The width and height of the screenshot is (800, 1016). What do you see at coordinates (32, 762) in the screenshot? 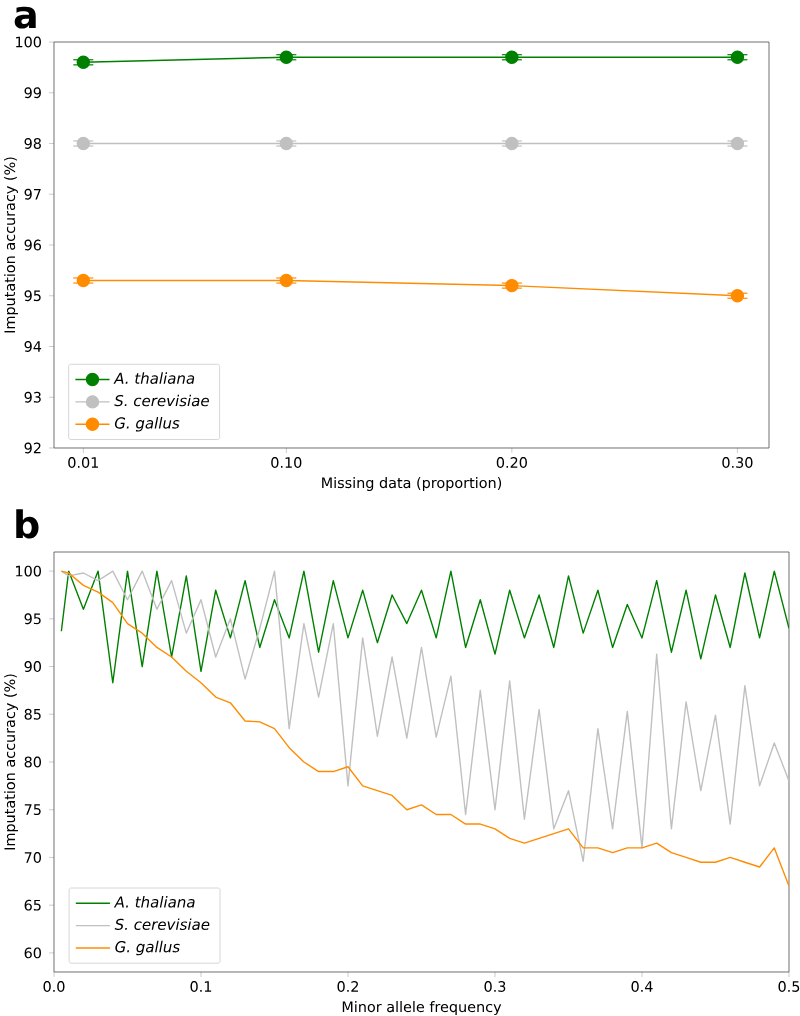
I see `y-tick-label: 80` at bounding box center [32, 762].